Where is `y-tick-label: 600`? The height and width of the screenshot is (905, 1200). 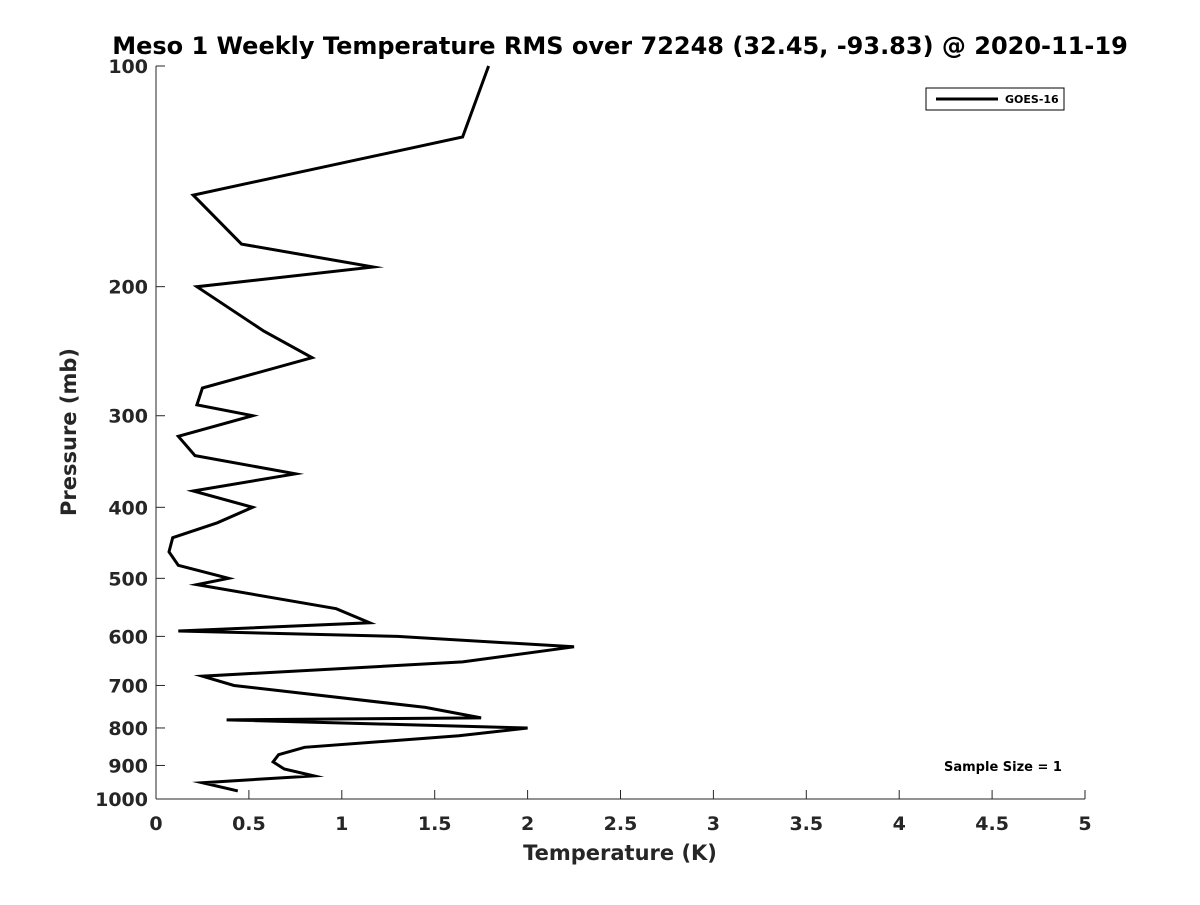 y-tick-label: 600 is located at coordinates (128, 637).